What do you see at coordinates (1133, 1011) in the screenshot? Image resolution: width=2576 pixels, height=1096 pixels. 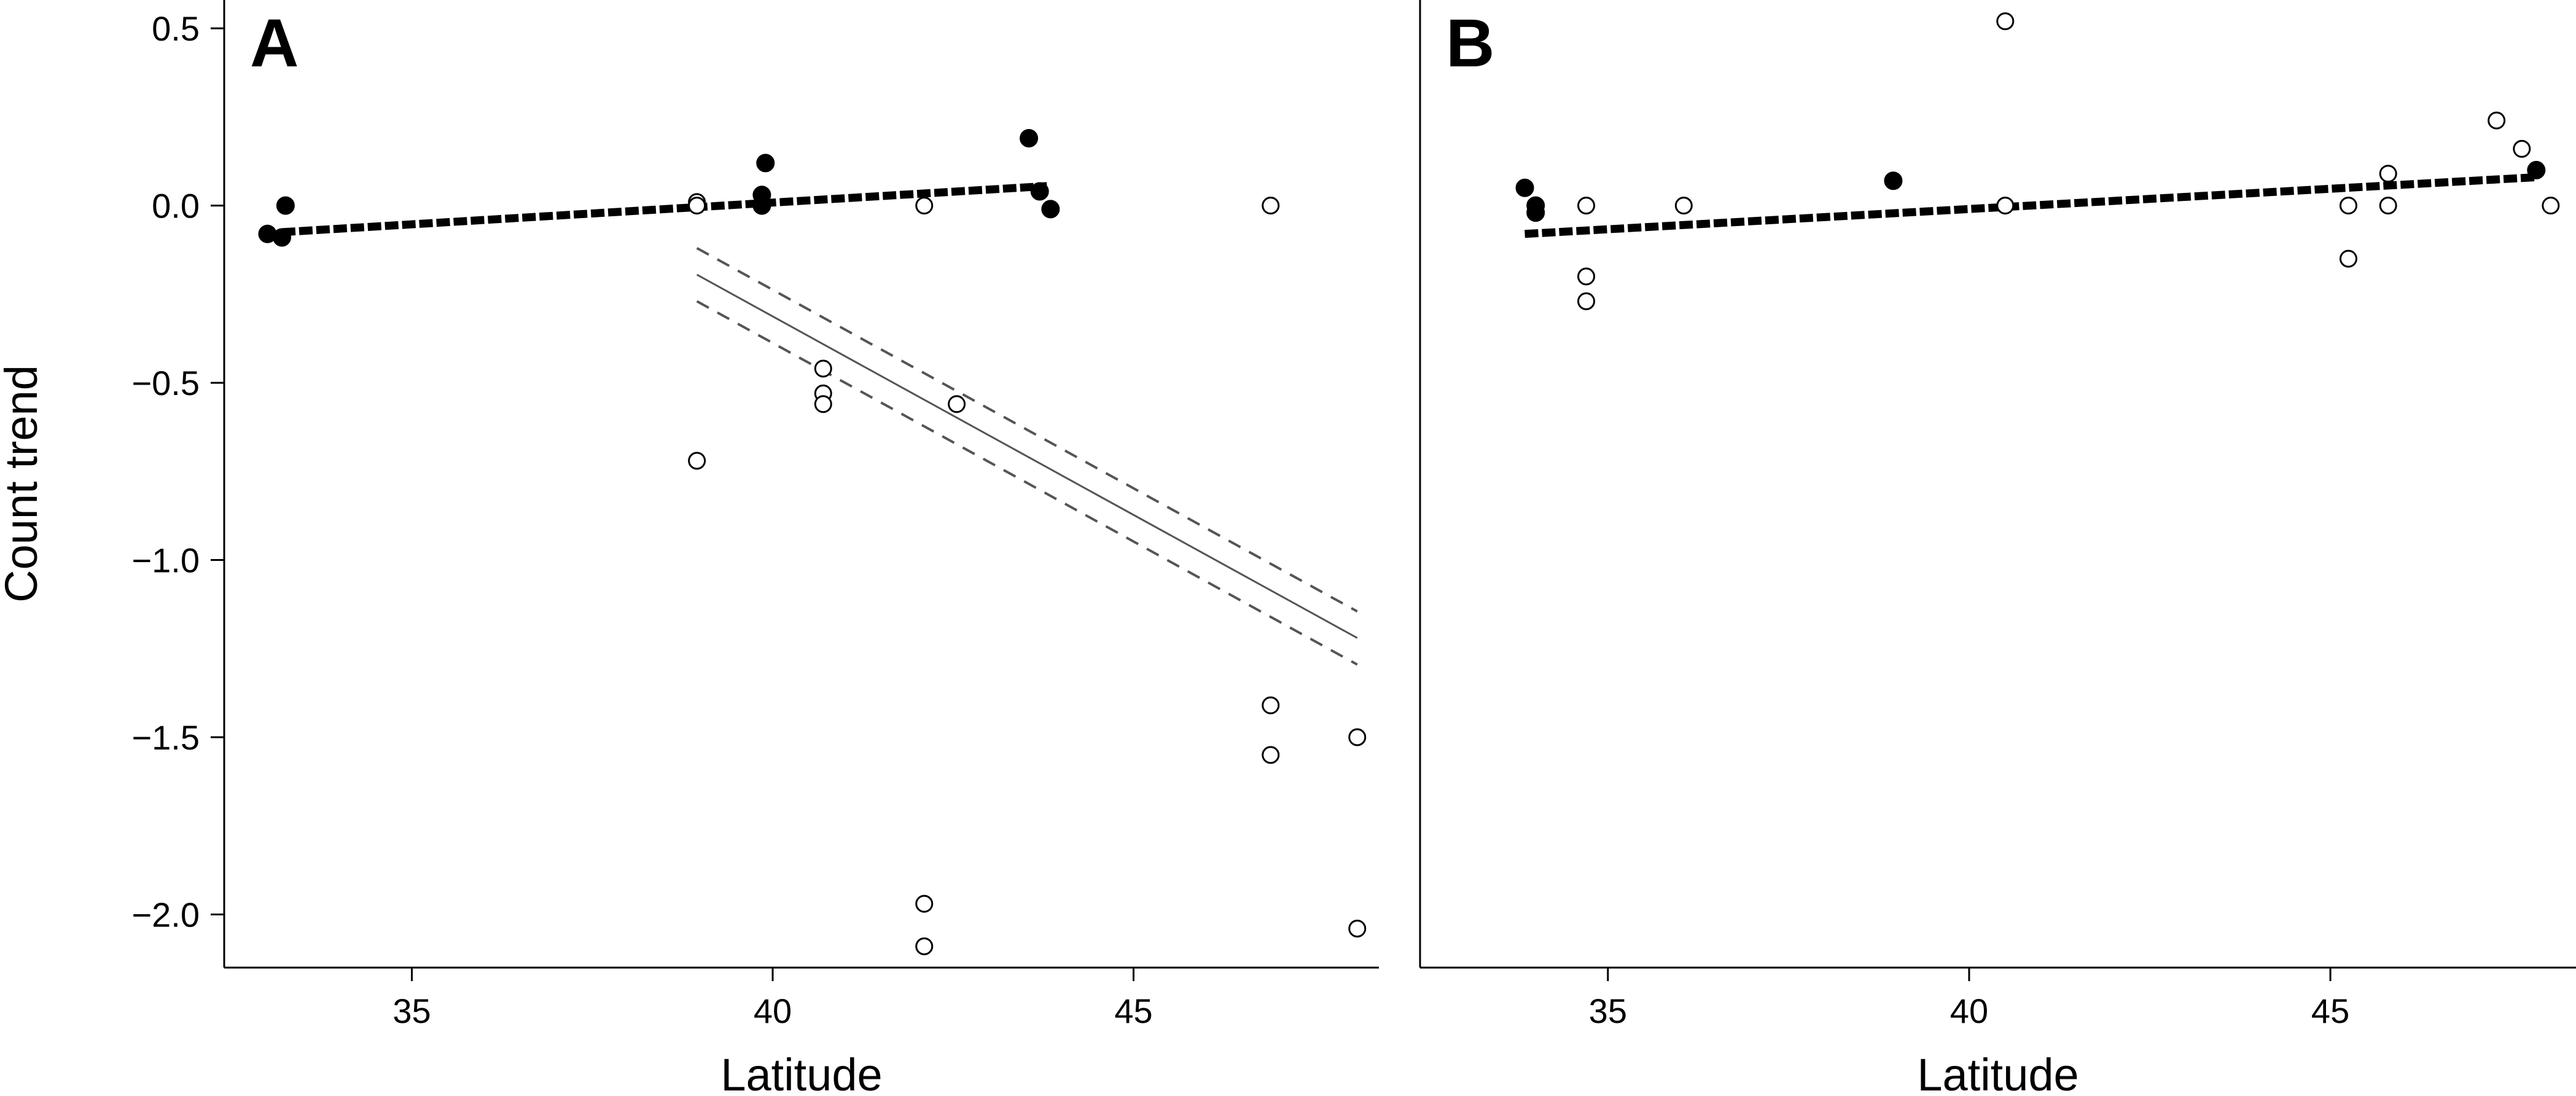 I see `panel-a-x-tick-label: 45` at bounding box center [1133, 1011].